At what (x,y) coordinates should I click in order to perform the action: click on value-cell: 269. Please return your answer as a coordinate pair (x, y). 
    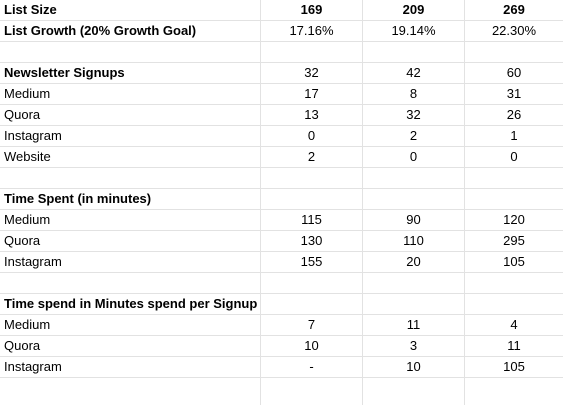
    Looking at the image, I should click on (514, 9).